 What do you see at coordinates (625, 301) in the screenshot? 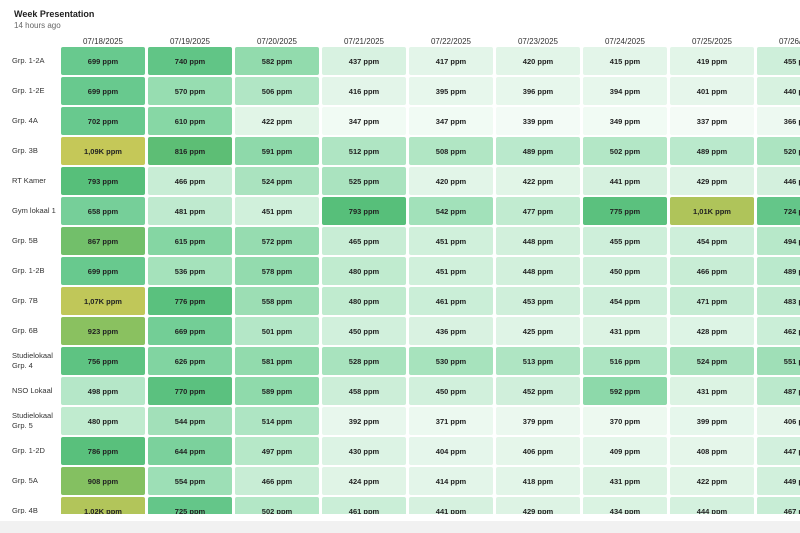
I see `heatmap-cell: 454 ppm` at bounding box center [625, 301].